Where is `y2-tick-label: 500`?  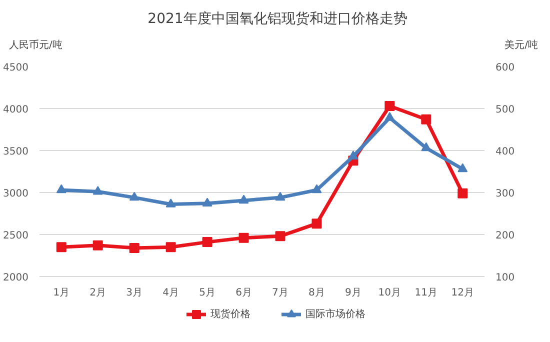
y2-tick-label: 500 is located at coordinates (505, 110).